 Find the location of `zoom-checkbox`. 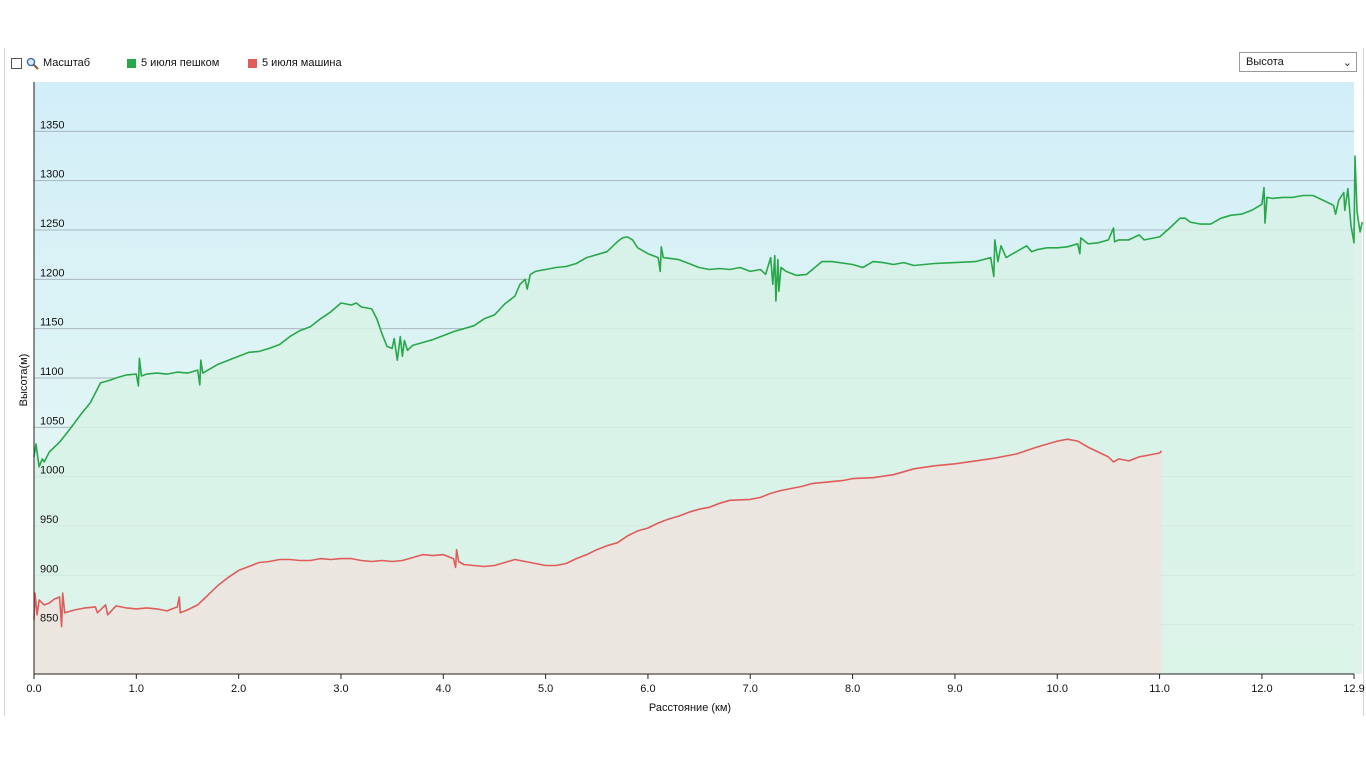

zoom-checkbox is located at coordinates (16, 63).